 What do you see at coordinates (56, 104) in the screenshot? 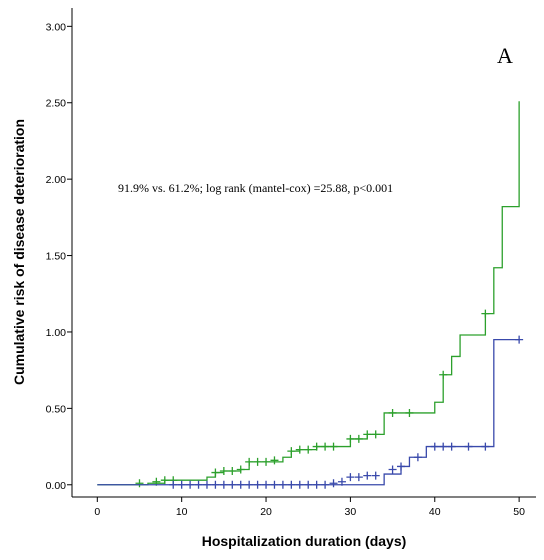
I see `y-tick-label: 2.50` at bounding box center [56, 104].